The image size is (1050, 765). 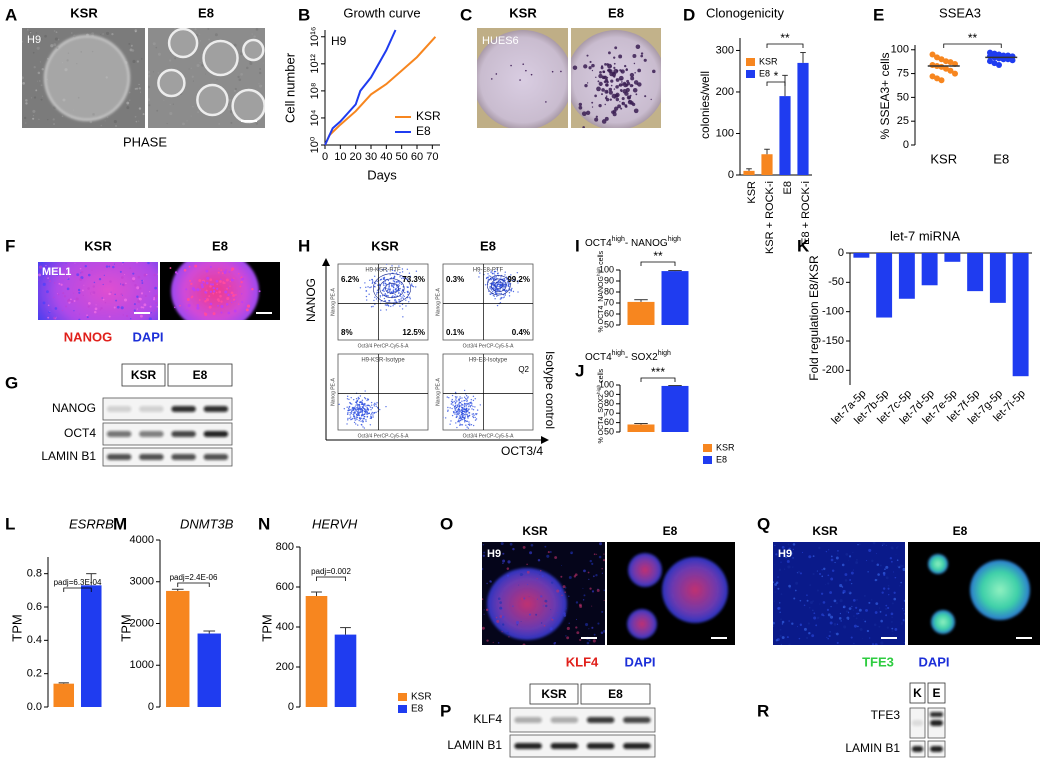 What do you see at coordinates (145, 141) in the screenshot?
I see `caption: PHASE` at bounding box center [145, 141].